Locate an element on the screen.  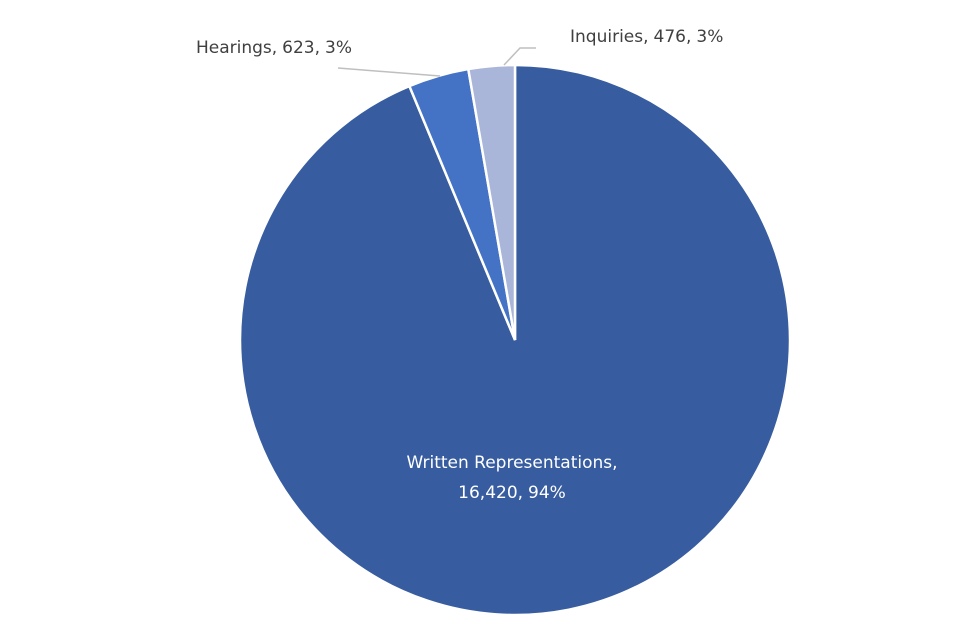
percent-label: 94% is located at coordinates (547, 493).